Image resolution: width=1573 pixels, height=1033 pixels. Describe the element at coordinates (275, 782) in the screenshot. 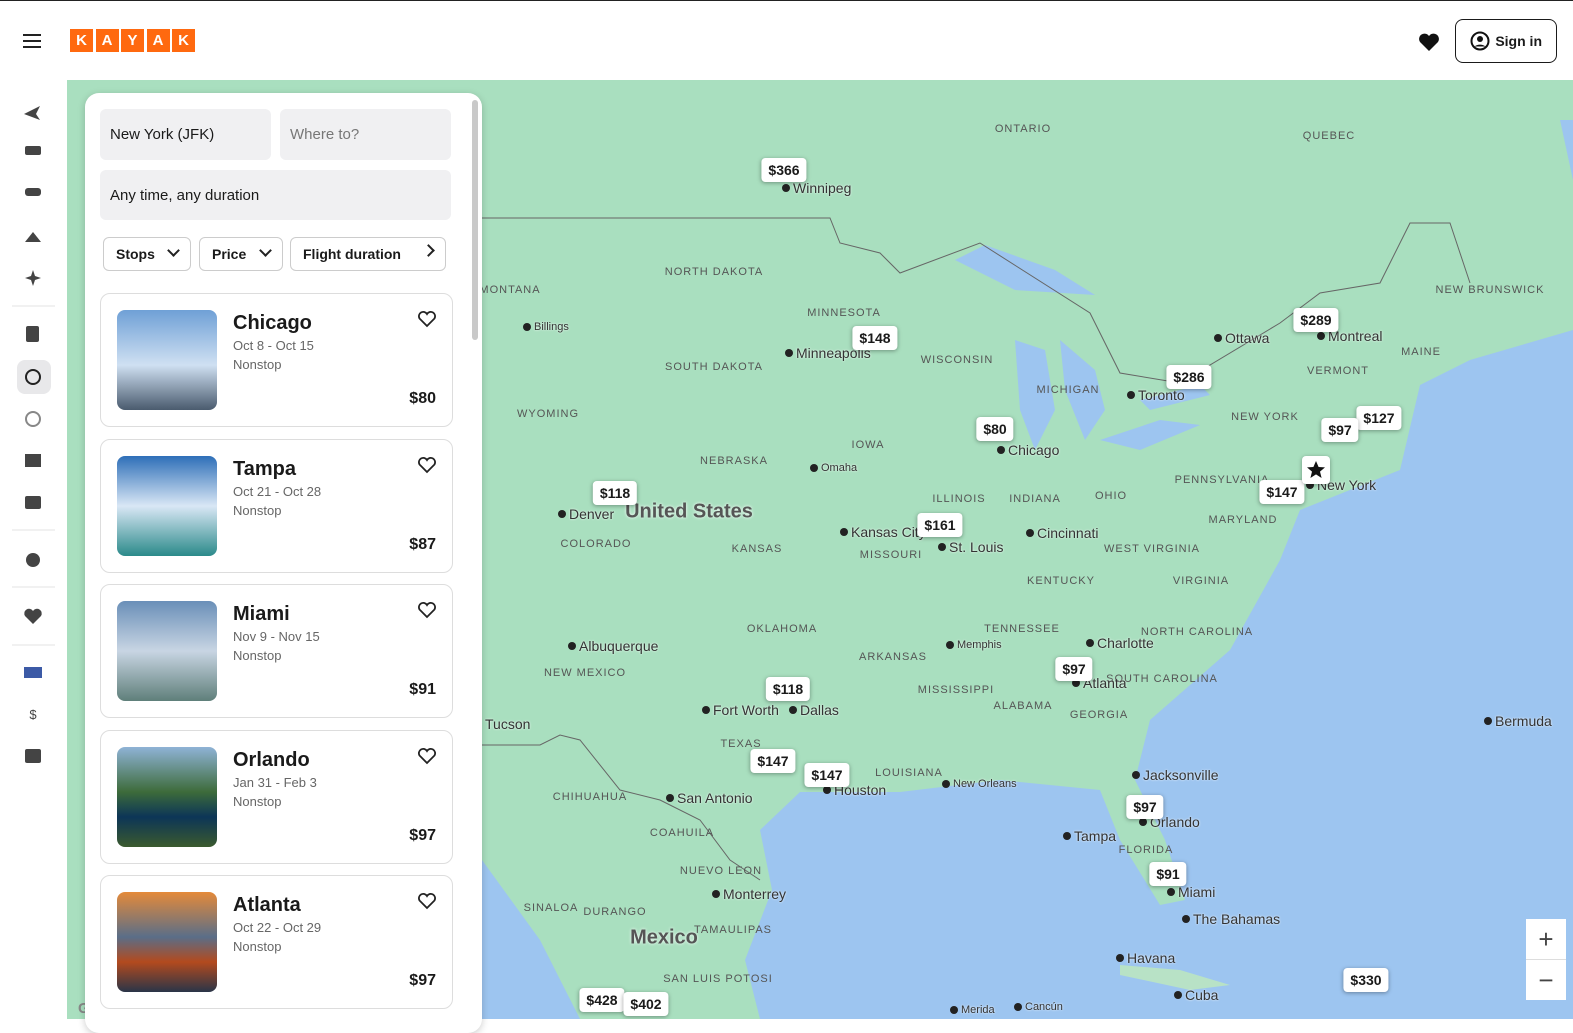

I see `trip-dates: Jan 31 - Feb 3` at that location.